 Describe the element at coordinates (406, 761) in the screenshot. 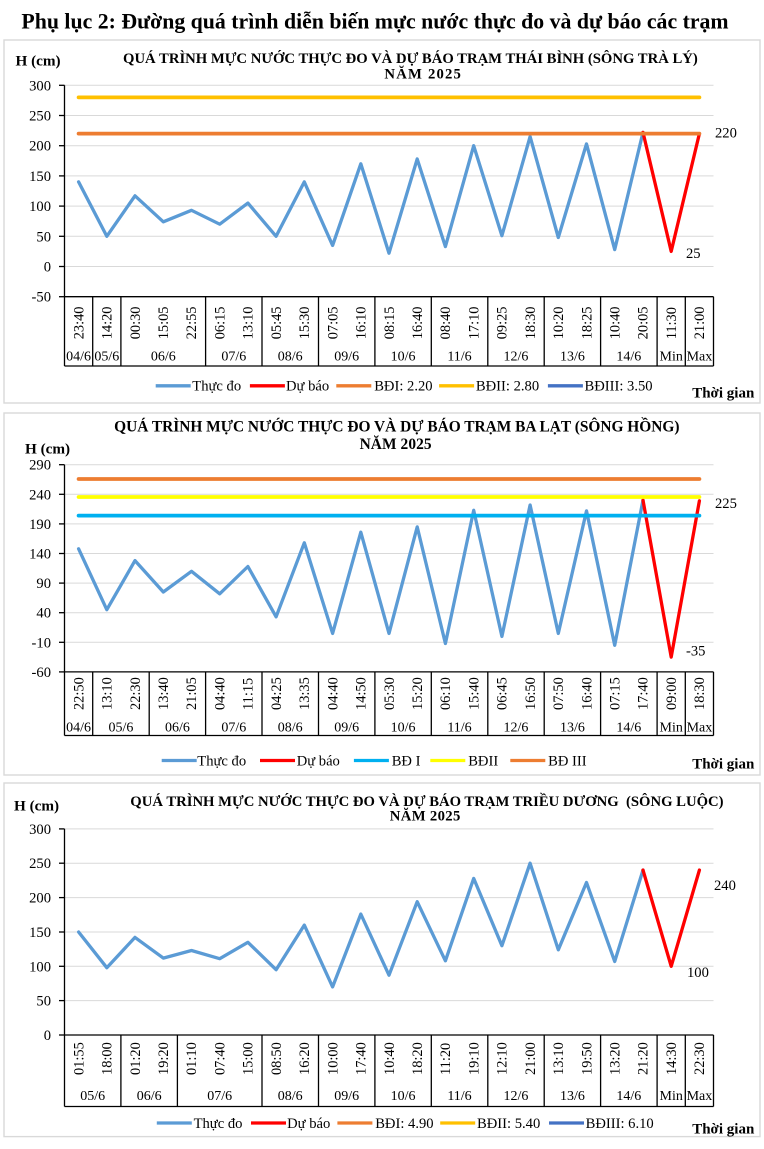

I see `svg-text: BĐ I` at that location.